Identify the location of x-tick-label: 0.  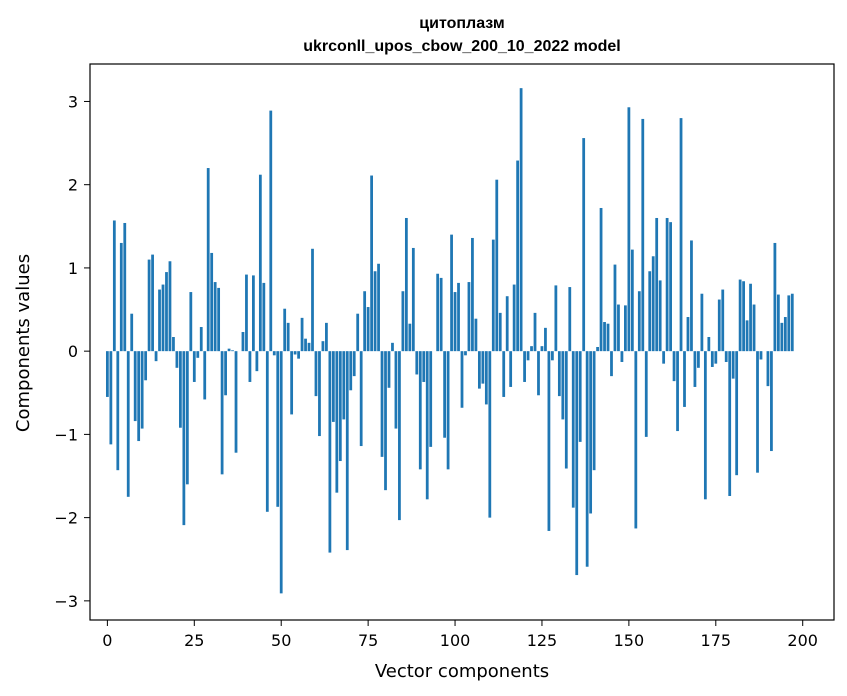
(107, 640).